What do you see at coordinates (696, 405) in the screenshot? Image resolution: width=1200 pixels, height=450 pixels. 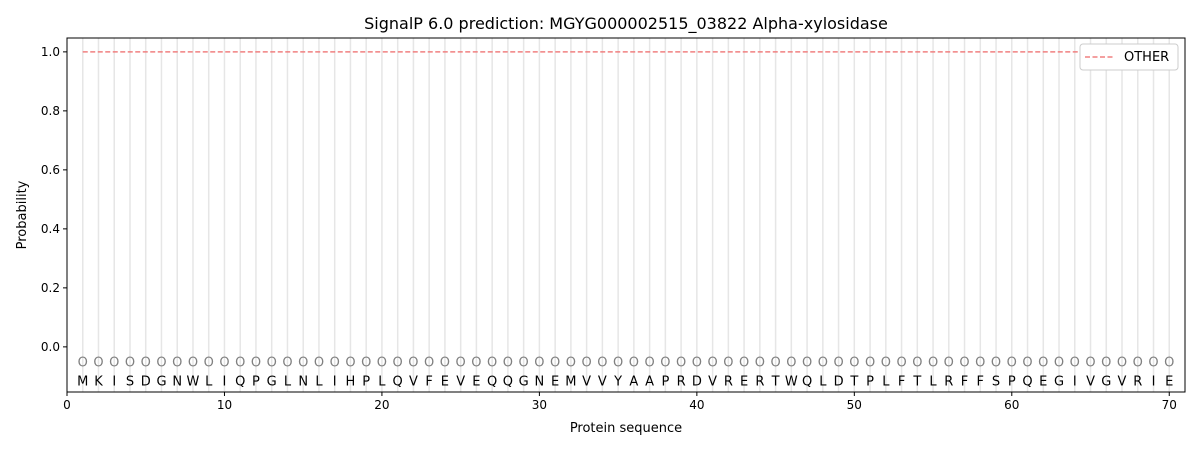 I see `x-tick-label: 40` at bounding box center [696, 405].